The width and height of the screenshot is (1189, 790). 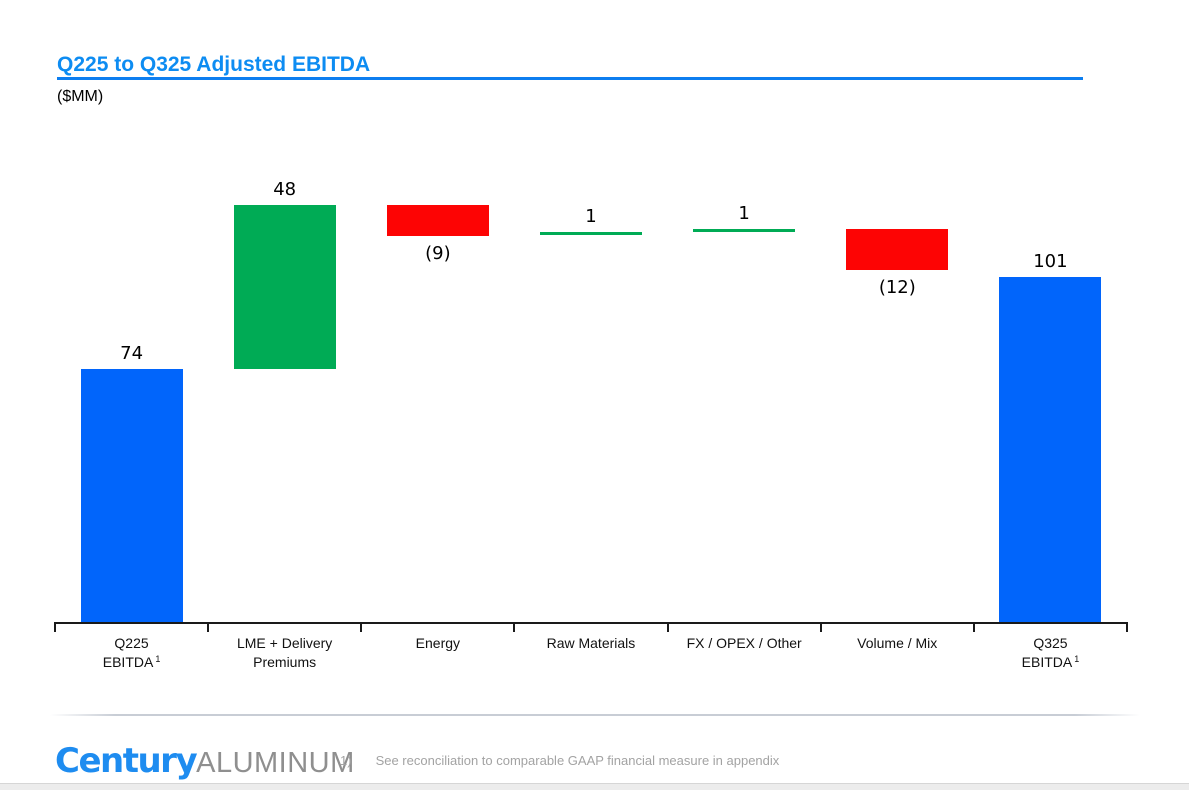 What do you see at coordinates (897, 287) in the screenshot?
I see `bar-value-label: (12)` at bounding box center [897, 287].